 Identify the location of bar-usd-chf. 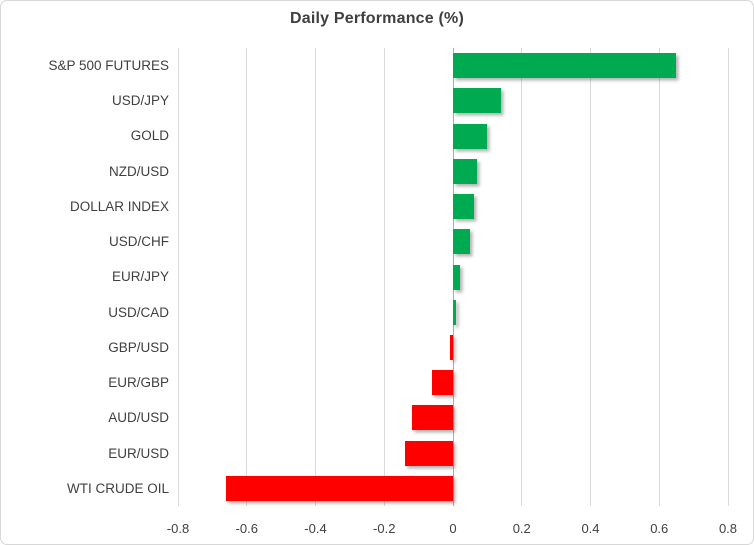
(462, 242).